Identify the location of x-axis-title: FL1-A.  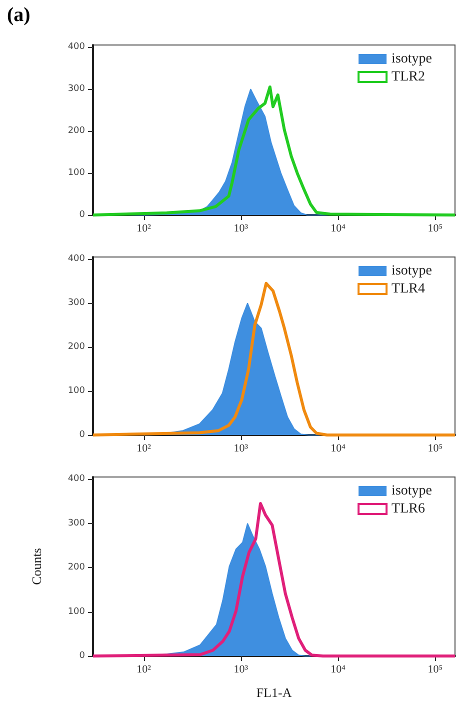
(274, 692).